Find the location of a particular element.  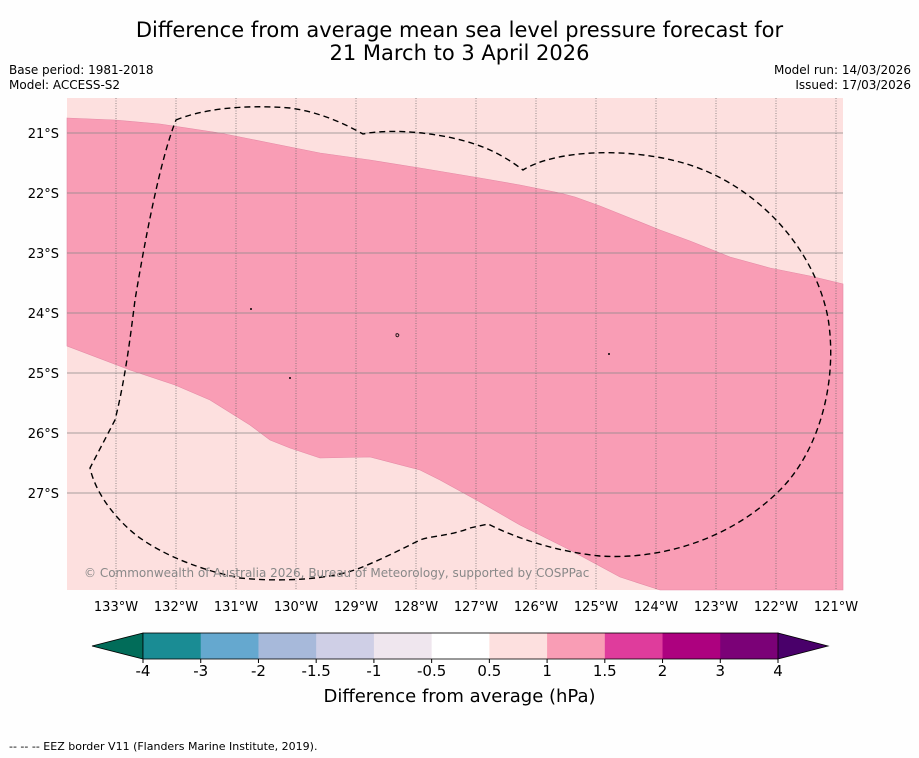

lat-label: 22°S is located at coordinates (43, 194).